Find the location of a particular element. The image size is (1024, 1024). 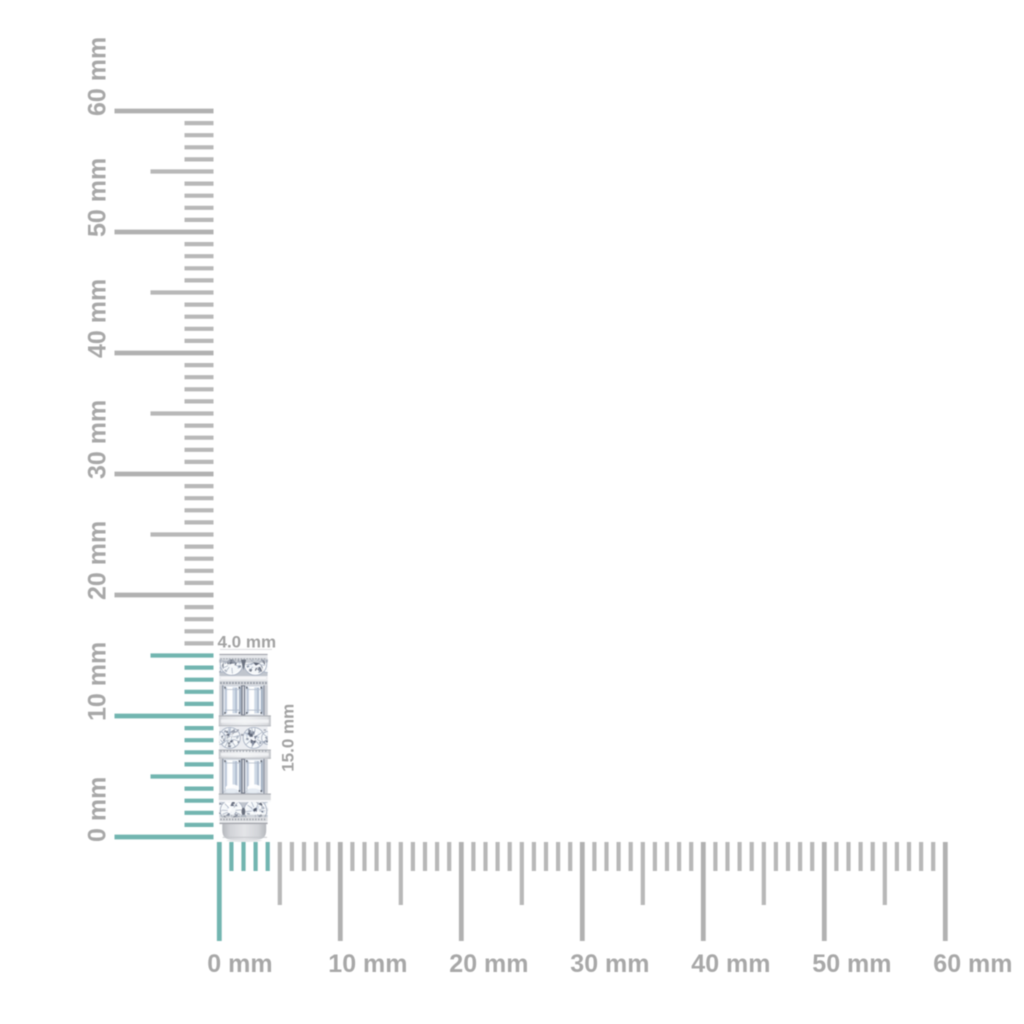

svg-text: 15.0 mm is located at coordinates (287, 738).